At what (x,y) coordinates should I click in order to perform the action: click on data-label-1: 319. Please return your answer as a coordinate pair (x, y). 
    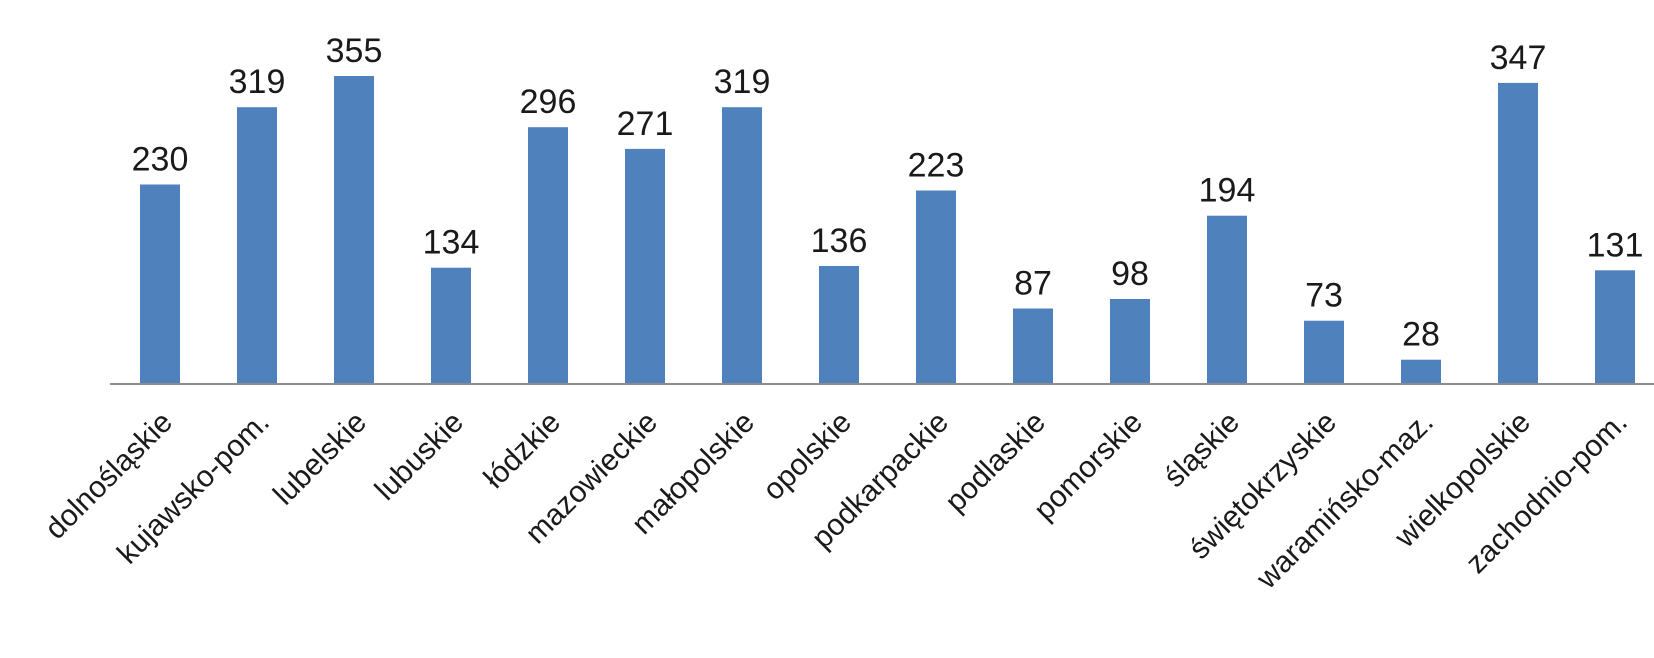
    Looking at the image, I should click on (257, 82).